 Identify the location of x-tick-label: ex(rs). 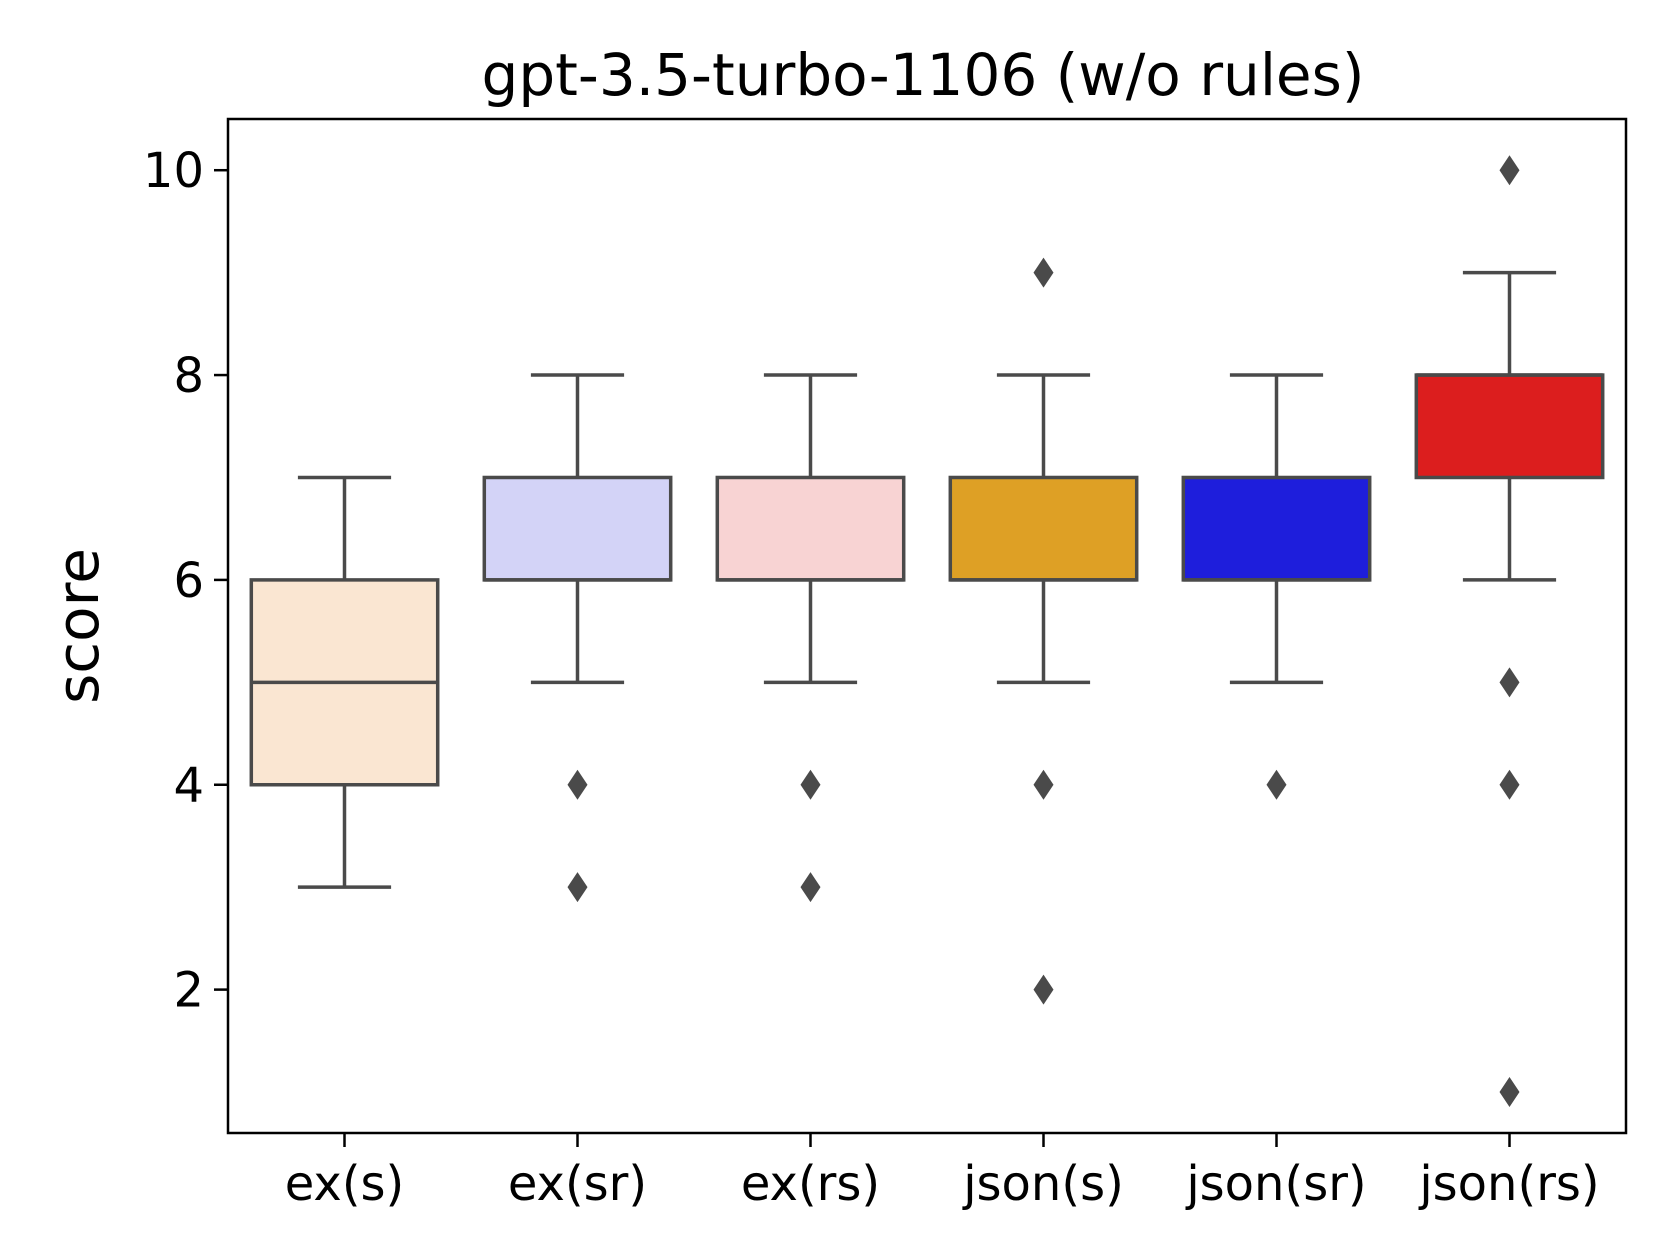
(810, 1184).